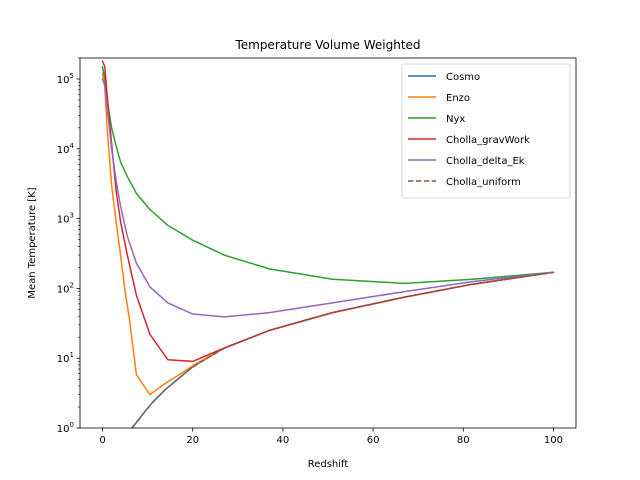 The image size is (640, 480). I want to click on y-tick-label: 10⁴, so click(66, 149).